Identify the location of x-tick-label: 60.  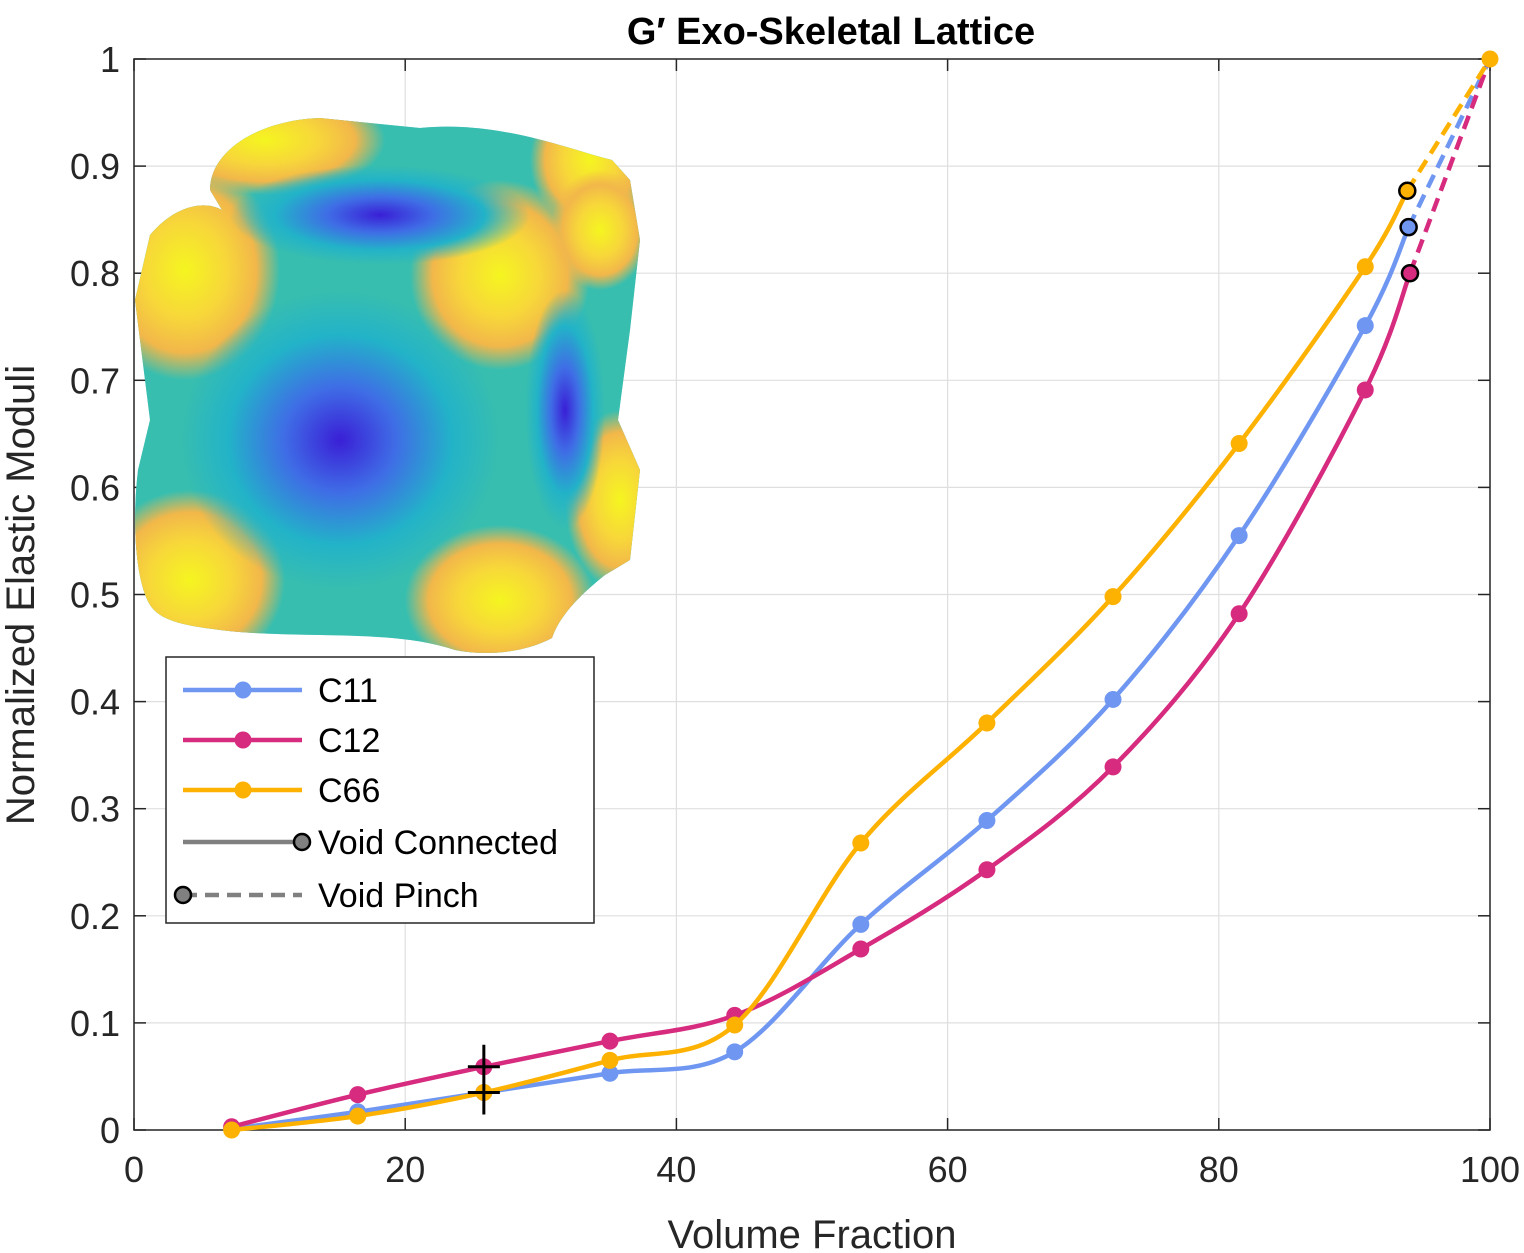
(948, 1169).